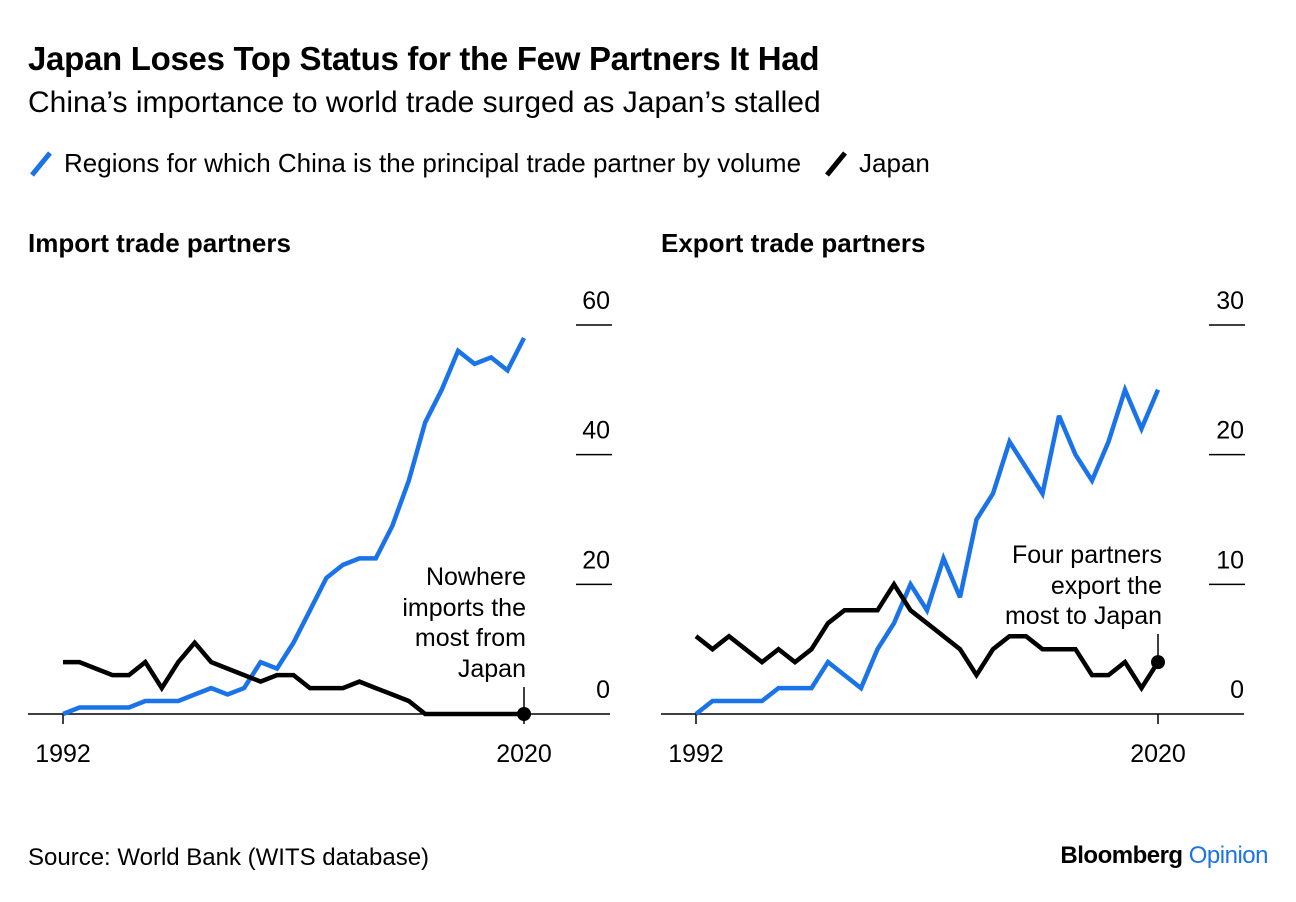  What do you see at coordinates (524, 714) in the screenshot?
I see `imports-japan-end-marker` at bounding box center [524, 714].